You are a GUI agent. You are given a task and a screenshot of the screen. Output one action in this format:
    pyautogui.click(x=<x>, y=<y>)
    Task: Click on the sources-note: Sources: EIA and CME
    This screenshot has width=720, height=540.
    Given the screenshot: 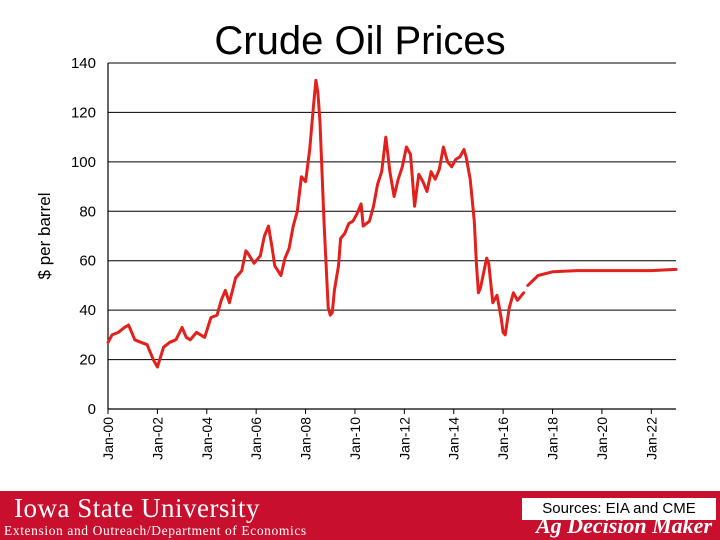 What is the action you would take?
    pyautogui.click(x=619, y=509)
    